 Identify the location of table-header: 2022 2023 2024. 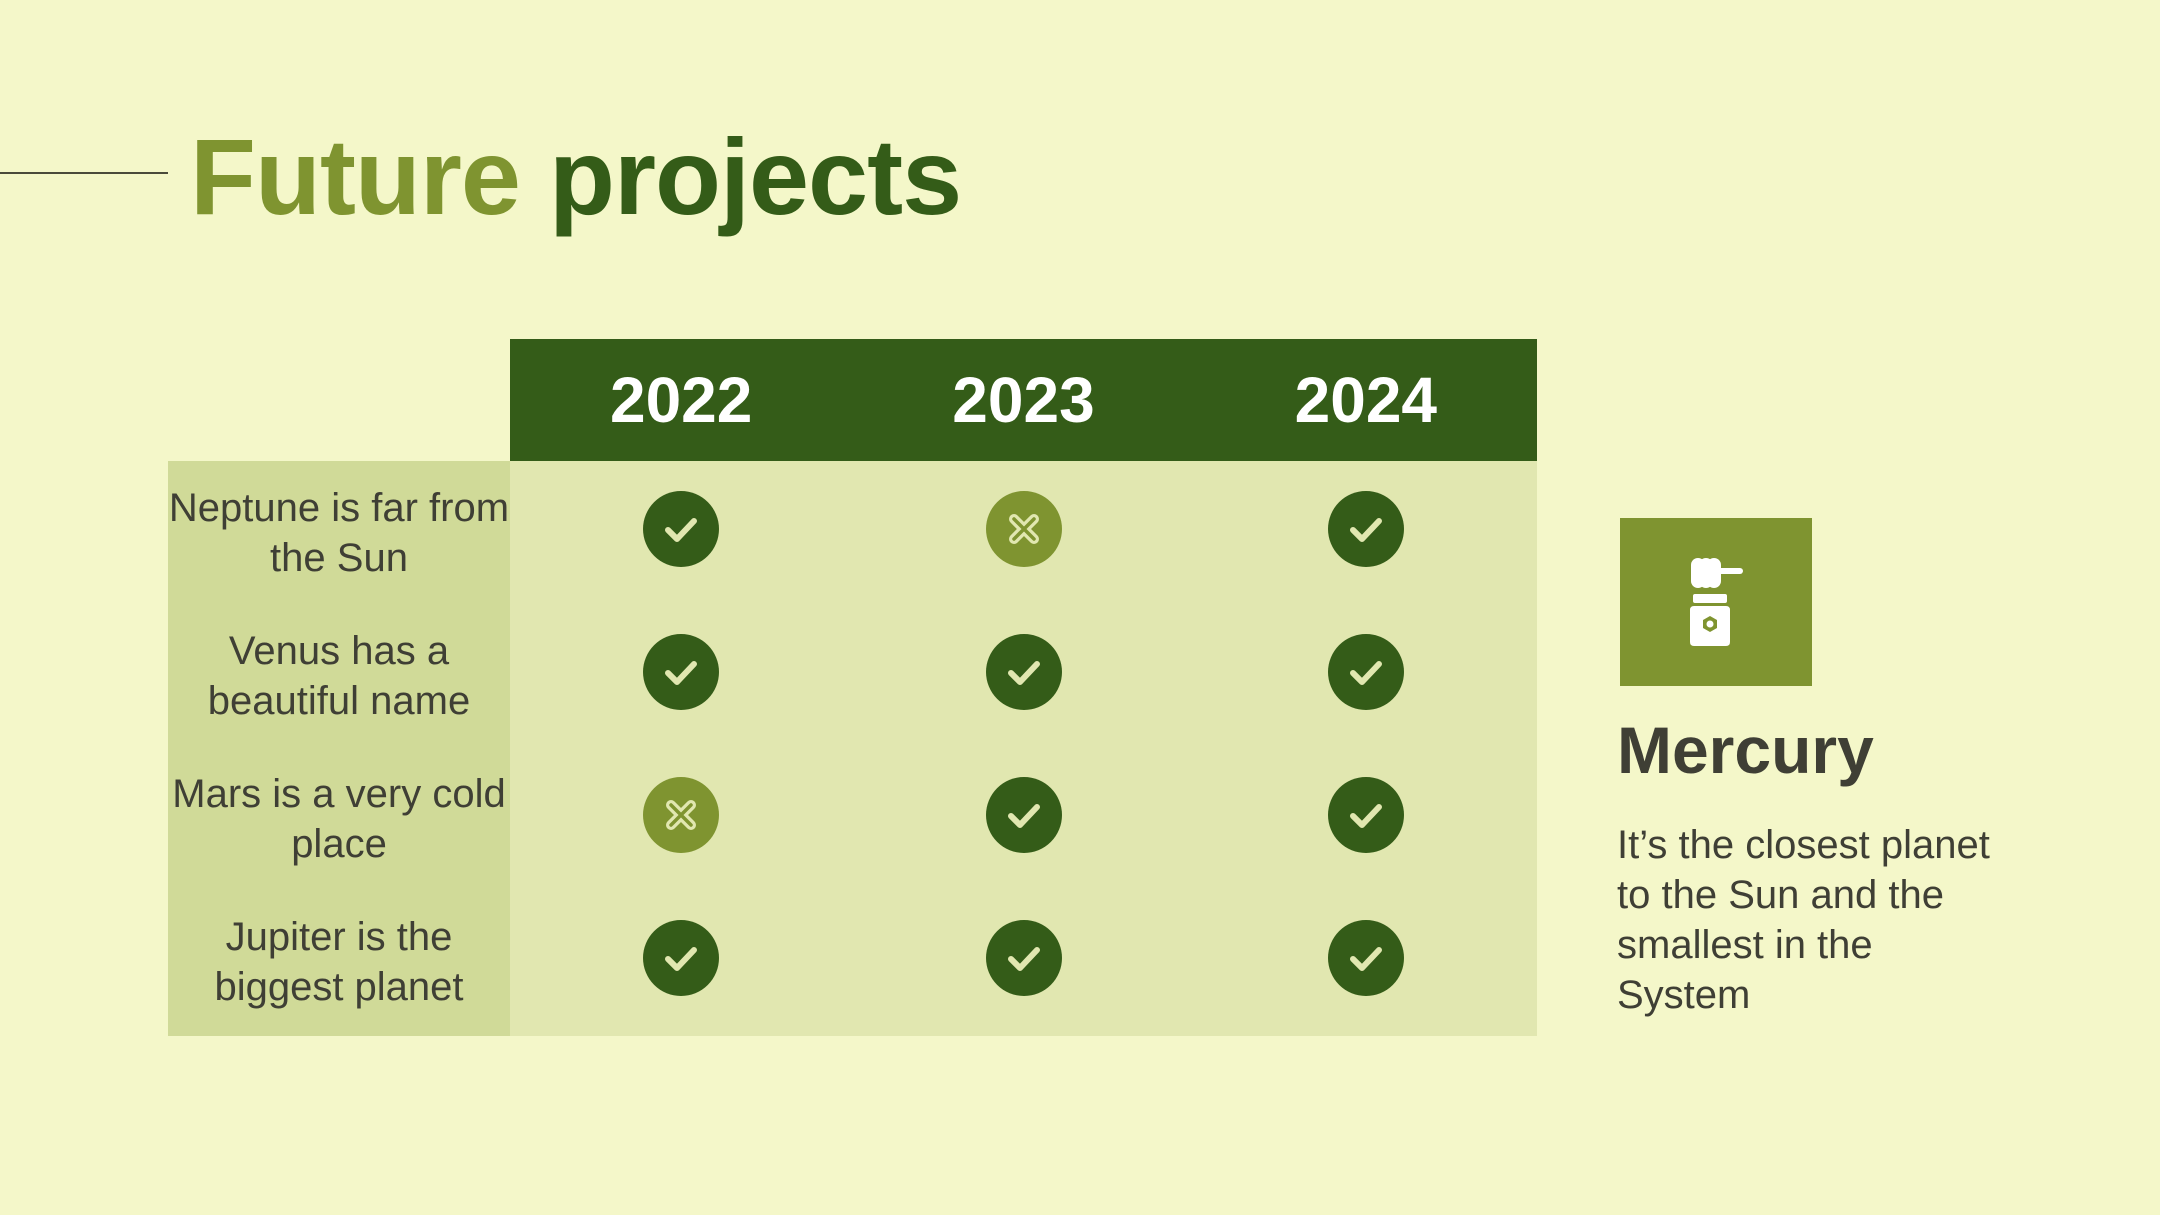
(1023, 400).